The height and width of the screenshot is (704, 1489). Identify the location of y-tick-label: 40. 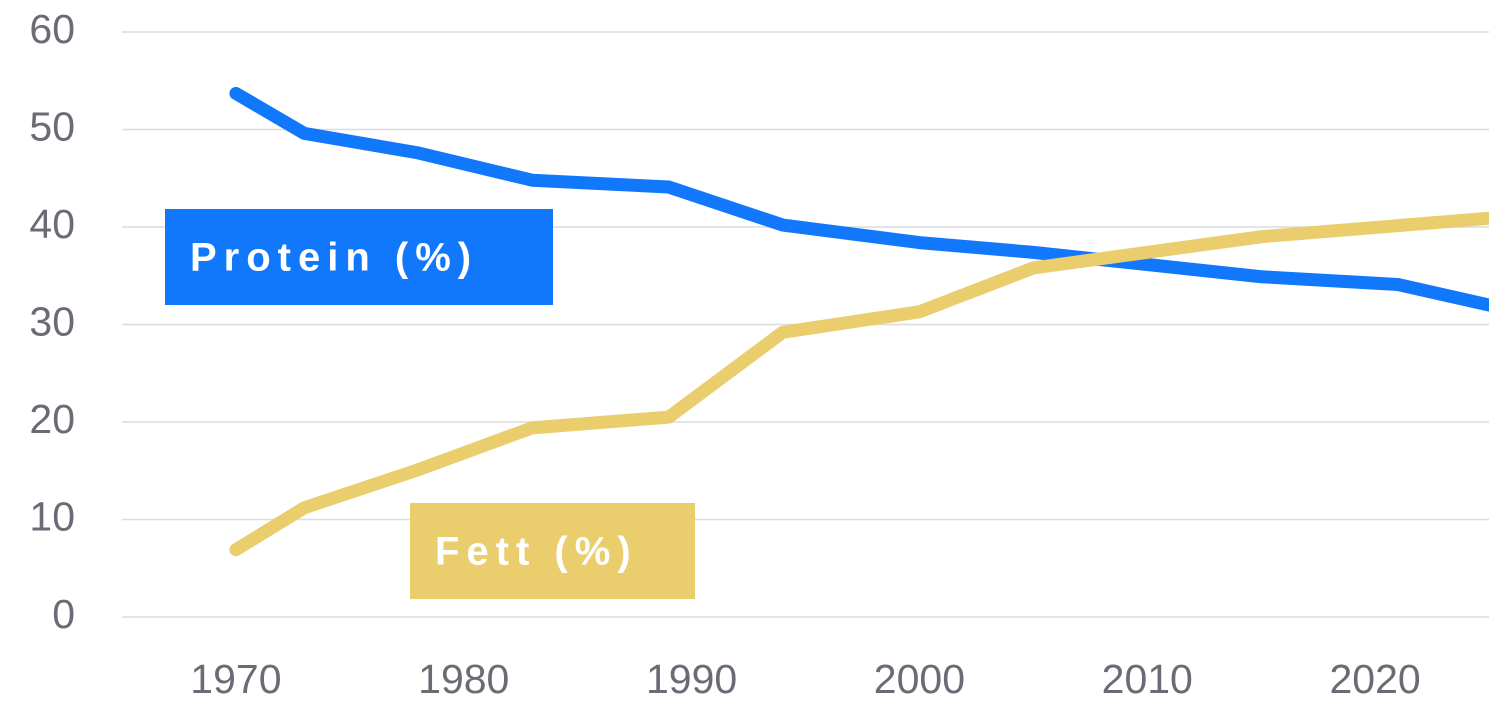
(52, 224).